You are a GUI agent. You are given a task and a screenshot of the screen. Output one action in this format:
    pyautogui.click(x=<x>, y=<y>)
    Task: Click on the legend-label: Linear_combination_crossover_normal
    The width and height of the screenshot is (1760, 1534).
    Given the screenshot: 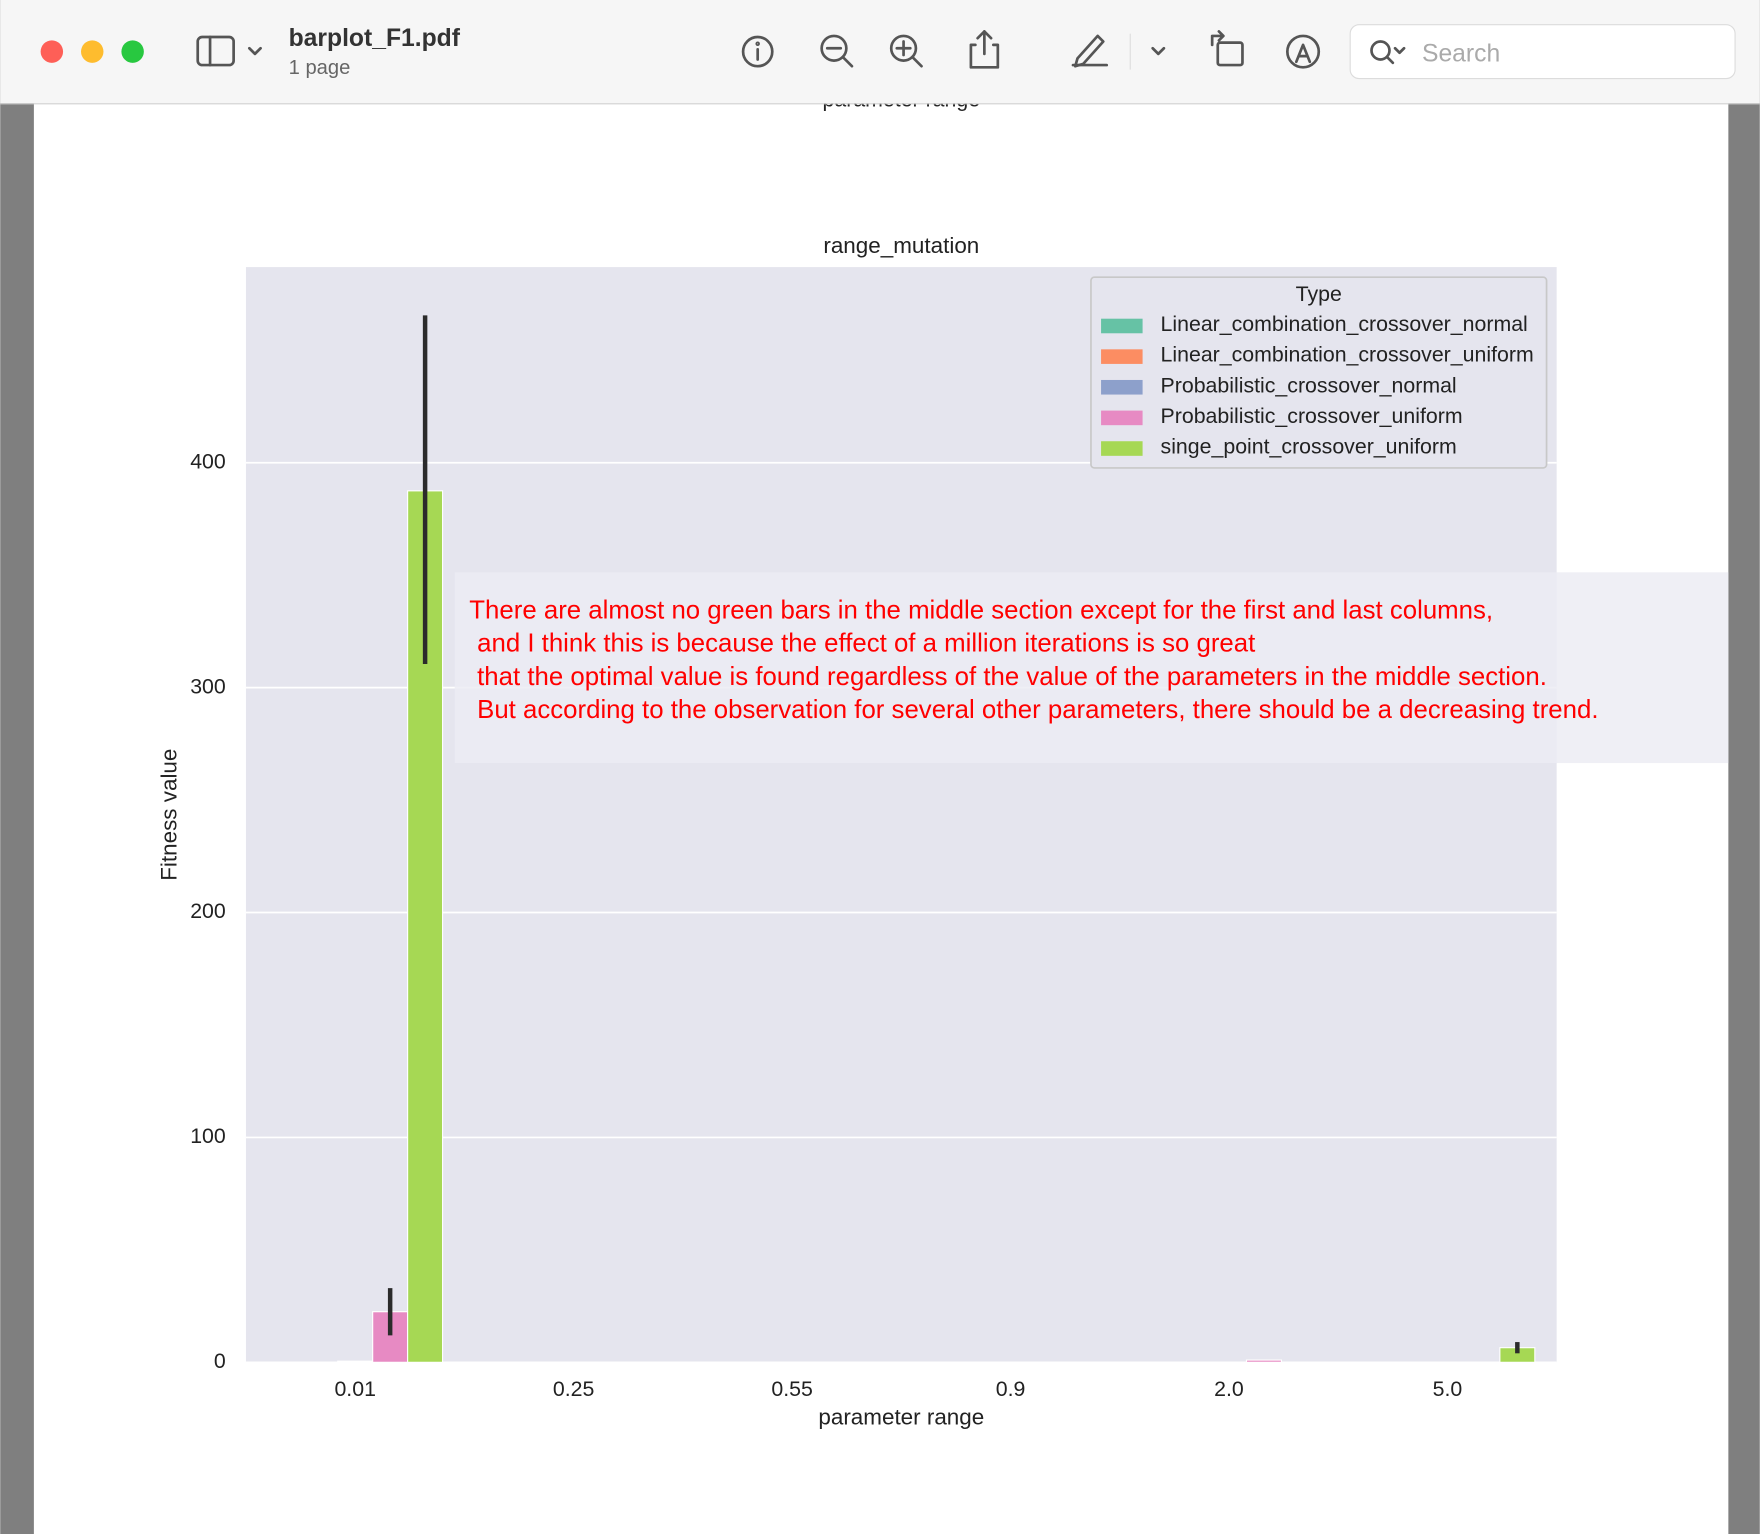 What is the action you would take?
    pyautogui.click(x=1344, y=324)
    